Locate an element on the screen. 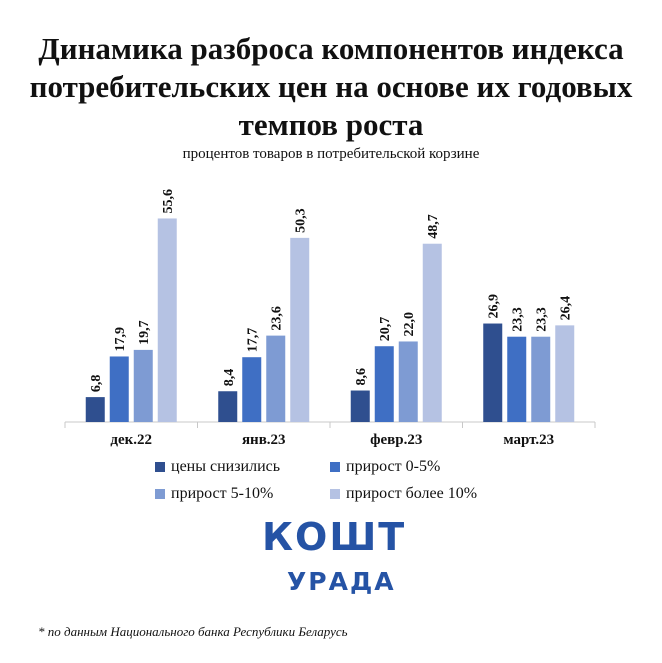 This screenshot has height=663, width=662. legend-item: прирост 5-10% is located at coordinates (242, 494).